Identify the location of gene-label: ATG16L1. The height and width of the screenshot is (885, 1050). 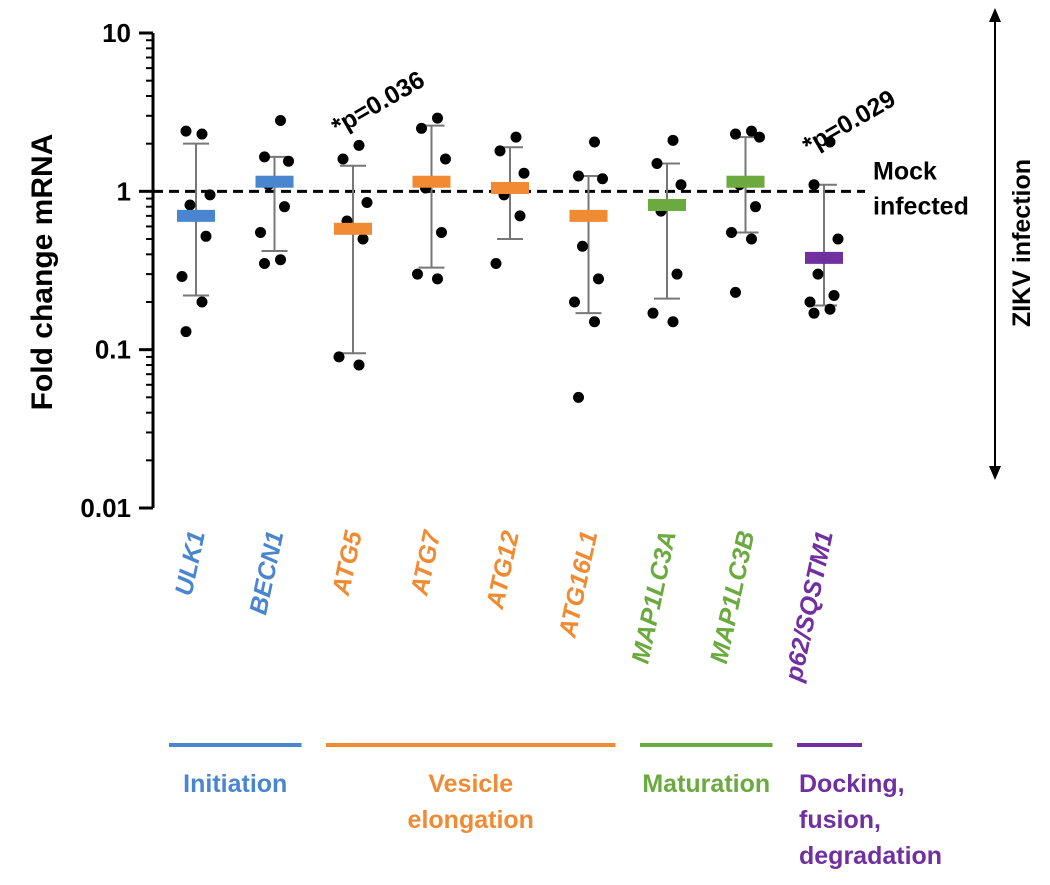
(578, 584).